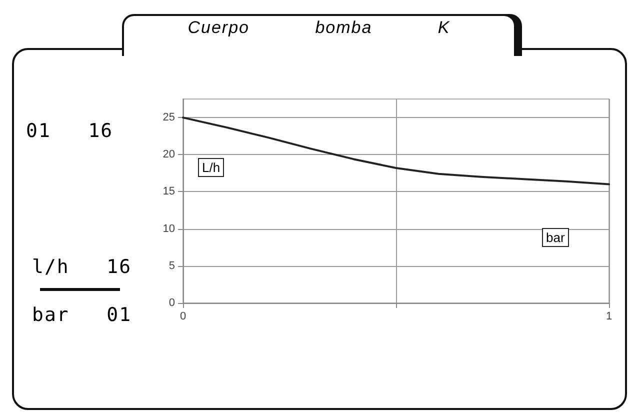 The width and height of the screenshot is (629, 414). Describe the element at coordinates (70, 131) in the screenshot. I see `text: 01 16` at that location.